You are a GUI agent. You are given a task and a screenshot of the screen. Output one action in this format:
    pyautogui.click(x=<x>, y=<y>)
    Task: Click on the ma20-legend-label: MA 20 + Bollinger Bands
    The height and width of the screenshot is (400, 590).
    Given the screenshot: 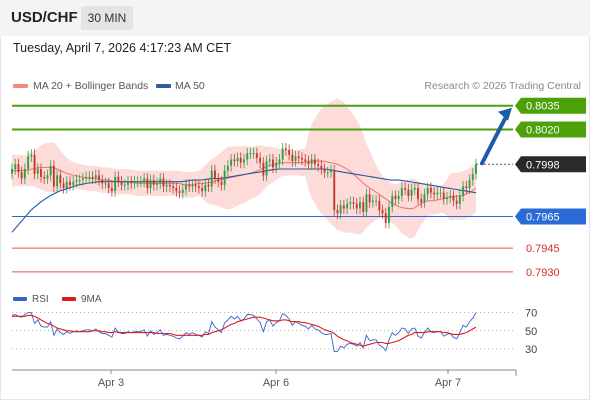 What is the action you would take?
    pyautogui.click(x=91, y=86)
    